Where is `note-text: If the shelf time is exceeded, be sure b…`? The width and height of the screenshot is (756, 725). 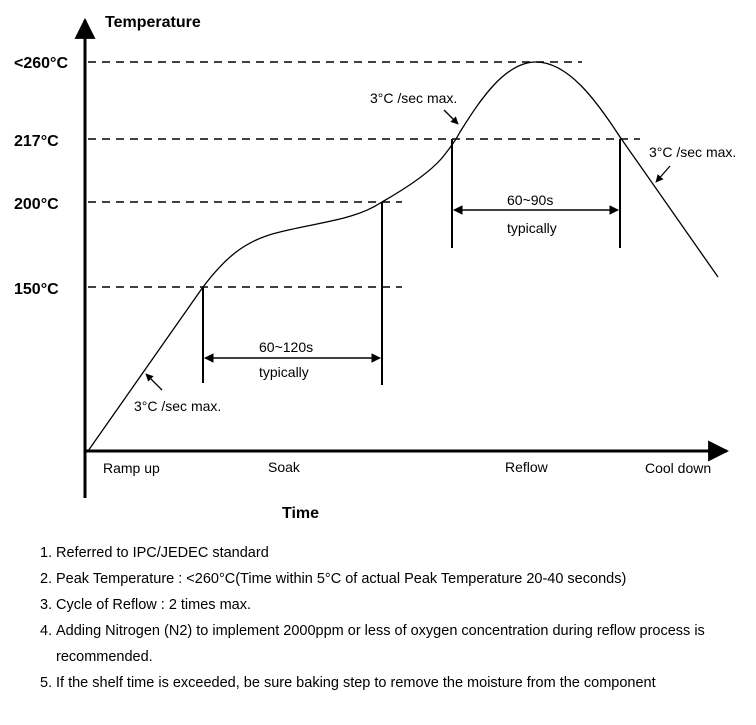 note-text: If the shelf time is exceeded, be sure b… is located at coordinates (356, 683).